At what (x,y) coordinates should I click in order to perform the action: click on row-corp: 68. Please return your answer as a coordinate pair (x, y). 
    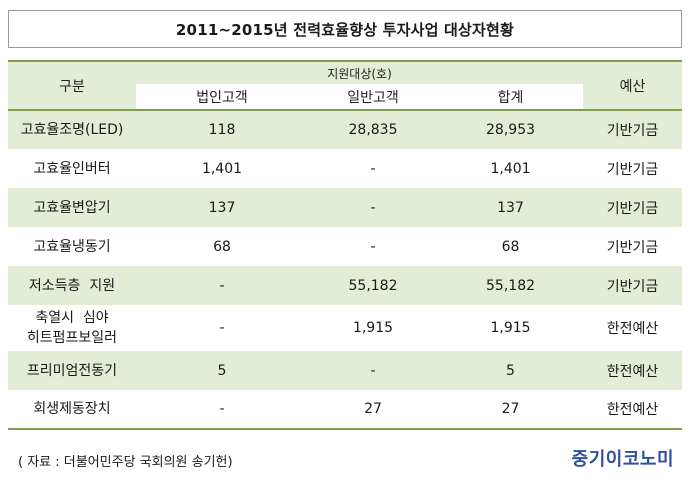
    Looking at the image, I should click on (222, 246).